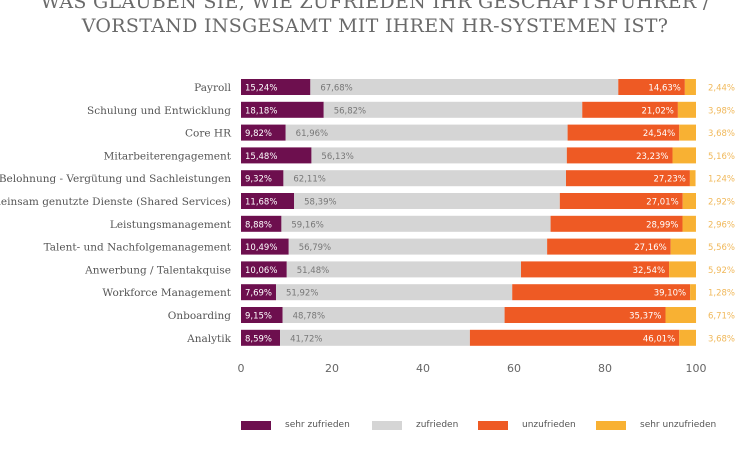 The image size is (750, 450). Describe the element at coordinates (669, 180) in the screenshot. I see `data-label: 27,23%` at that location.